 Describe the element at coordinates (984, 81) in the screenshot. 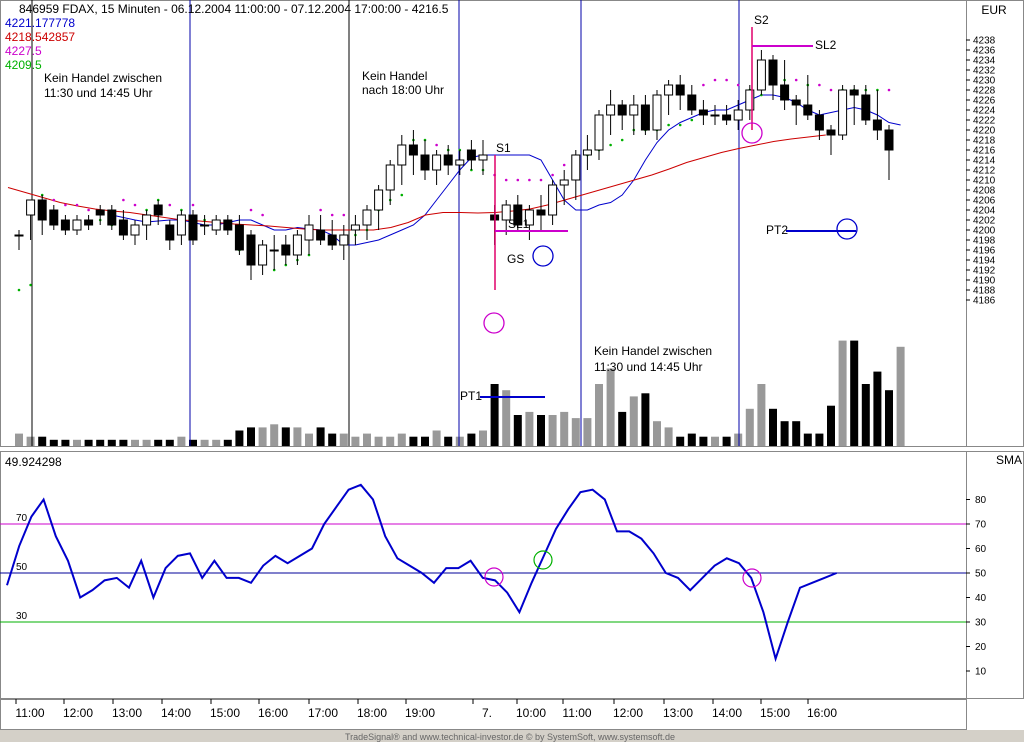

I see `price-tick-label: 4230` at that location.